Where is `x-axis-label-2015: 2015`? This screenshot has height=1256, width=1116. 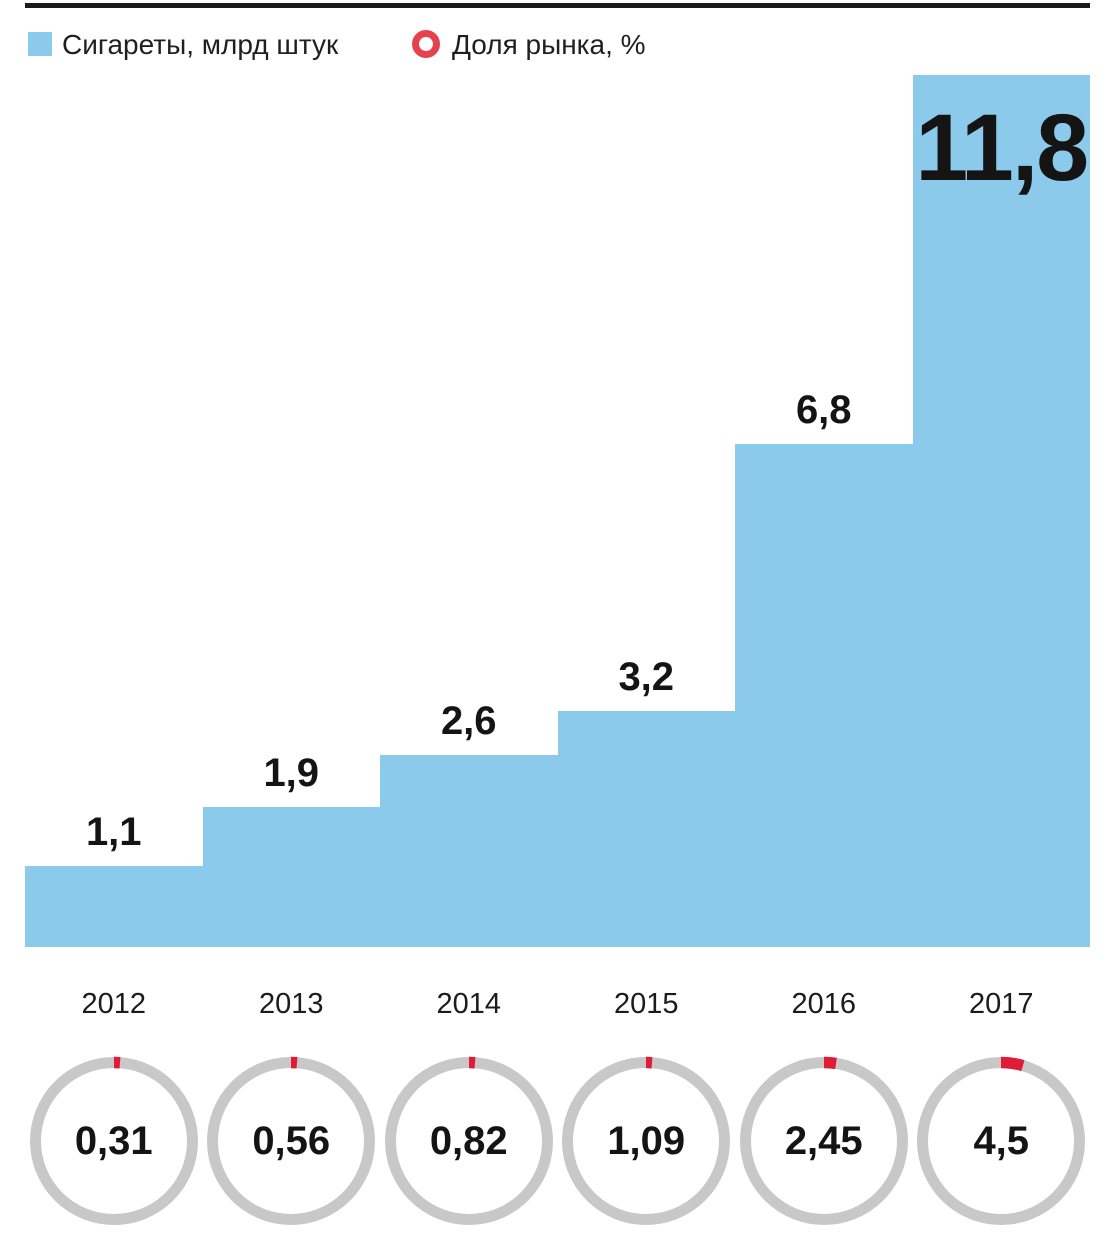 x-axis-label-2015: 2015 is located at coordinates (646, 1004).